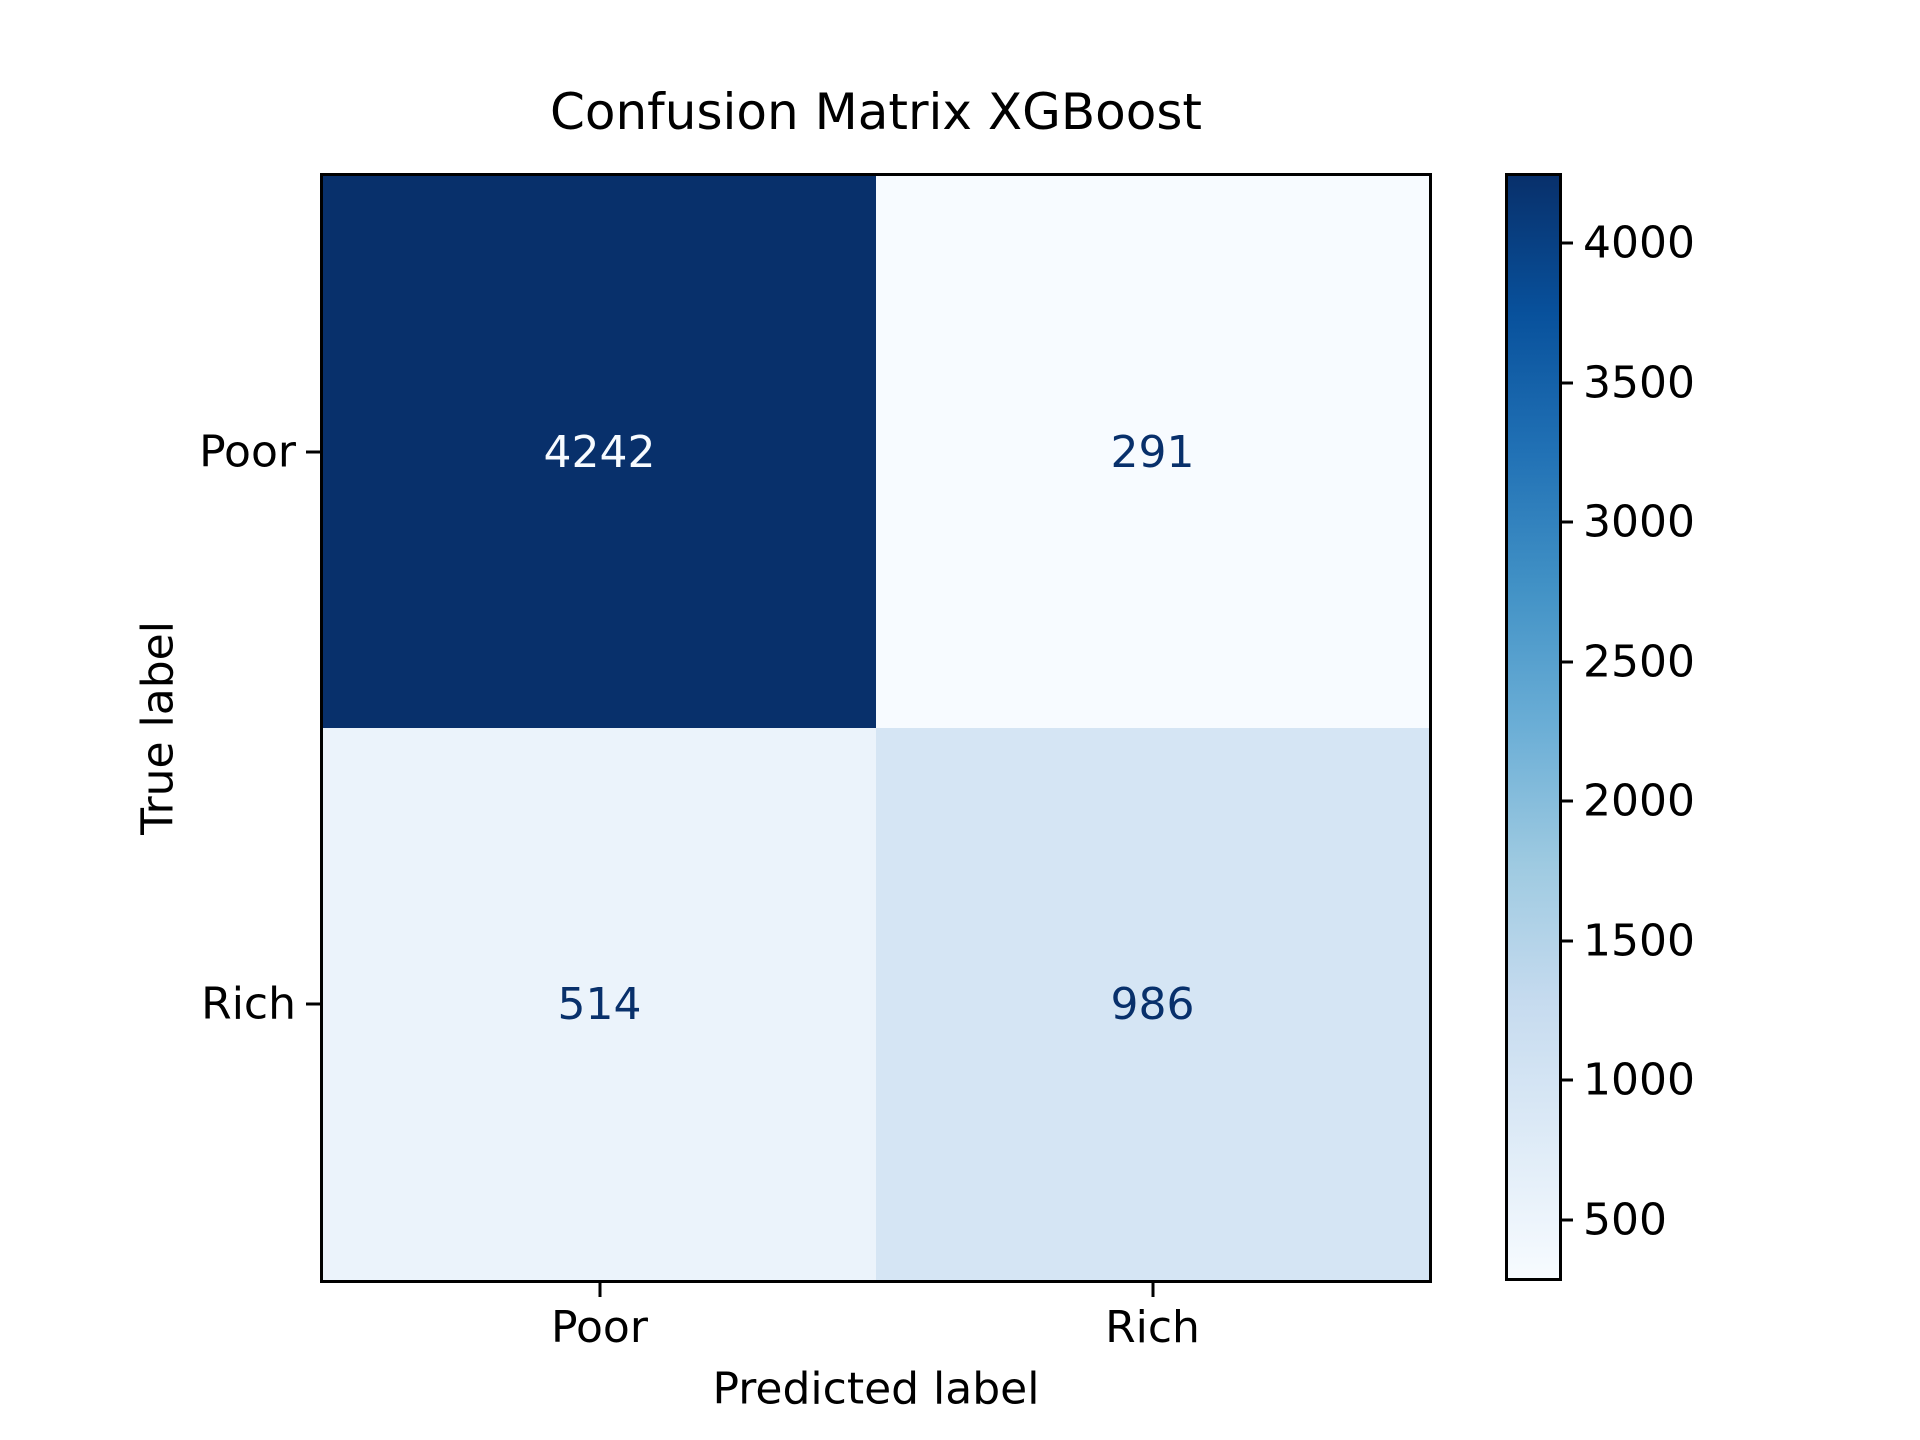 This screenshot has height=1440, width=1920. Describe the element at coordinates (876, 112) in the screenshot. I see `chart-title: Confusion Matrix XGBoost` at that location.